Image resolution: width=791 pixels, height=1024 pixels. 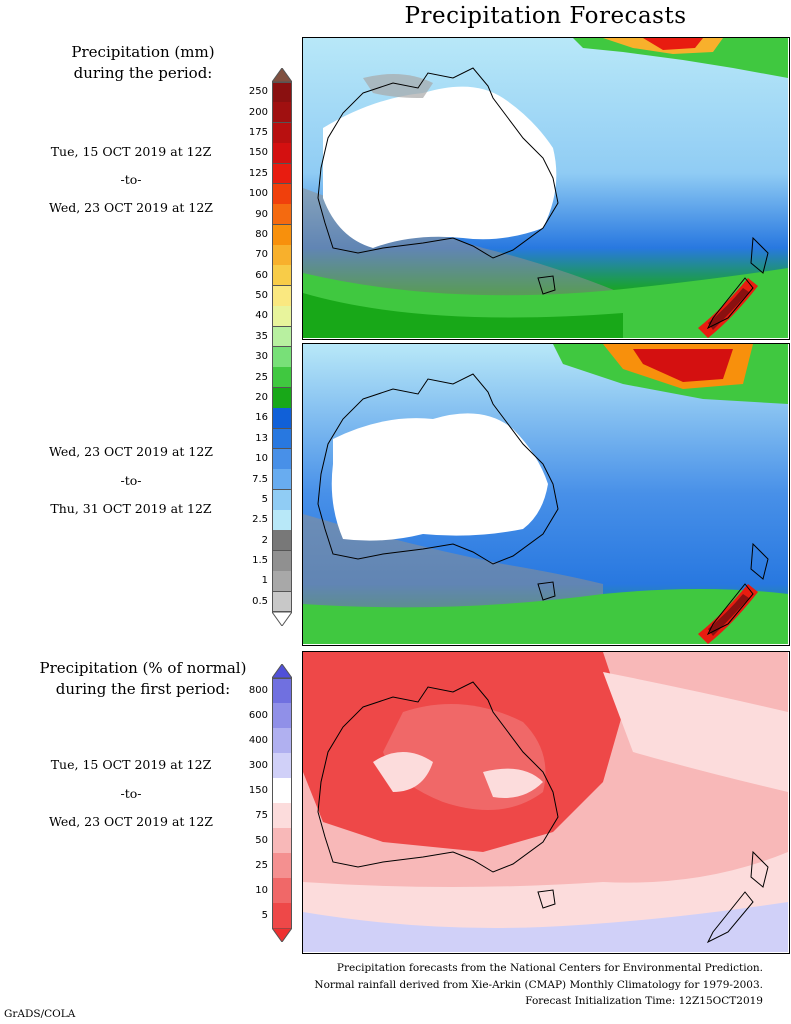 I want to click on legend-mm-tick-label: 35, so click(x=261, y=336).